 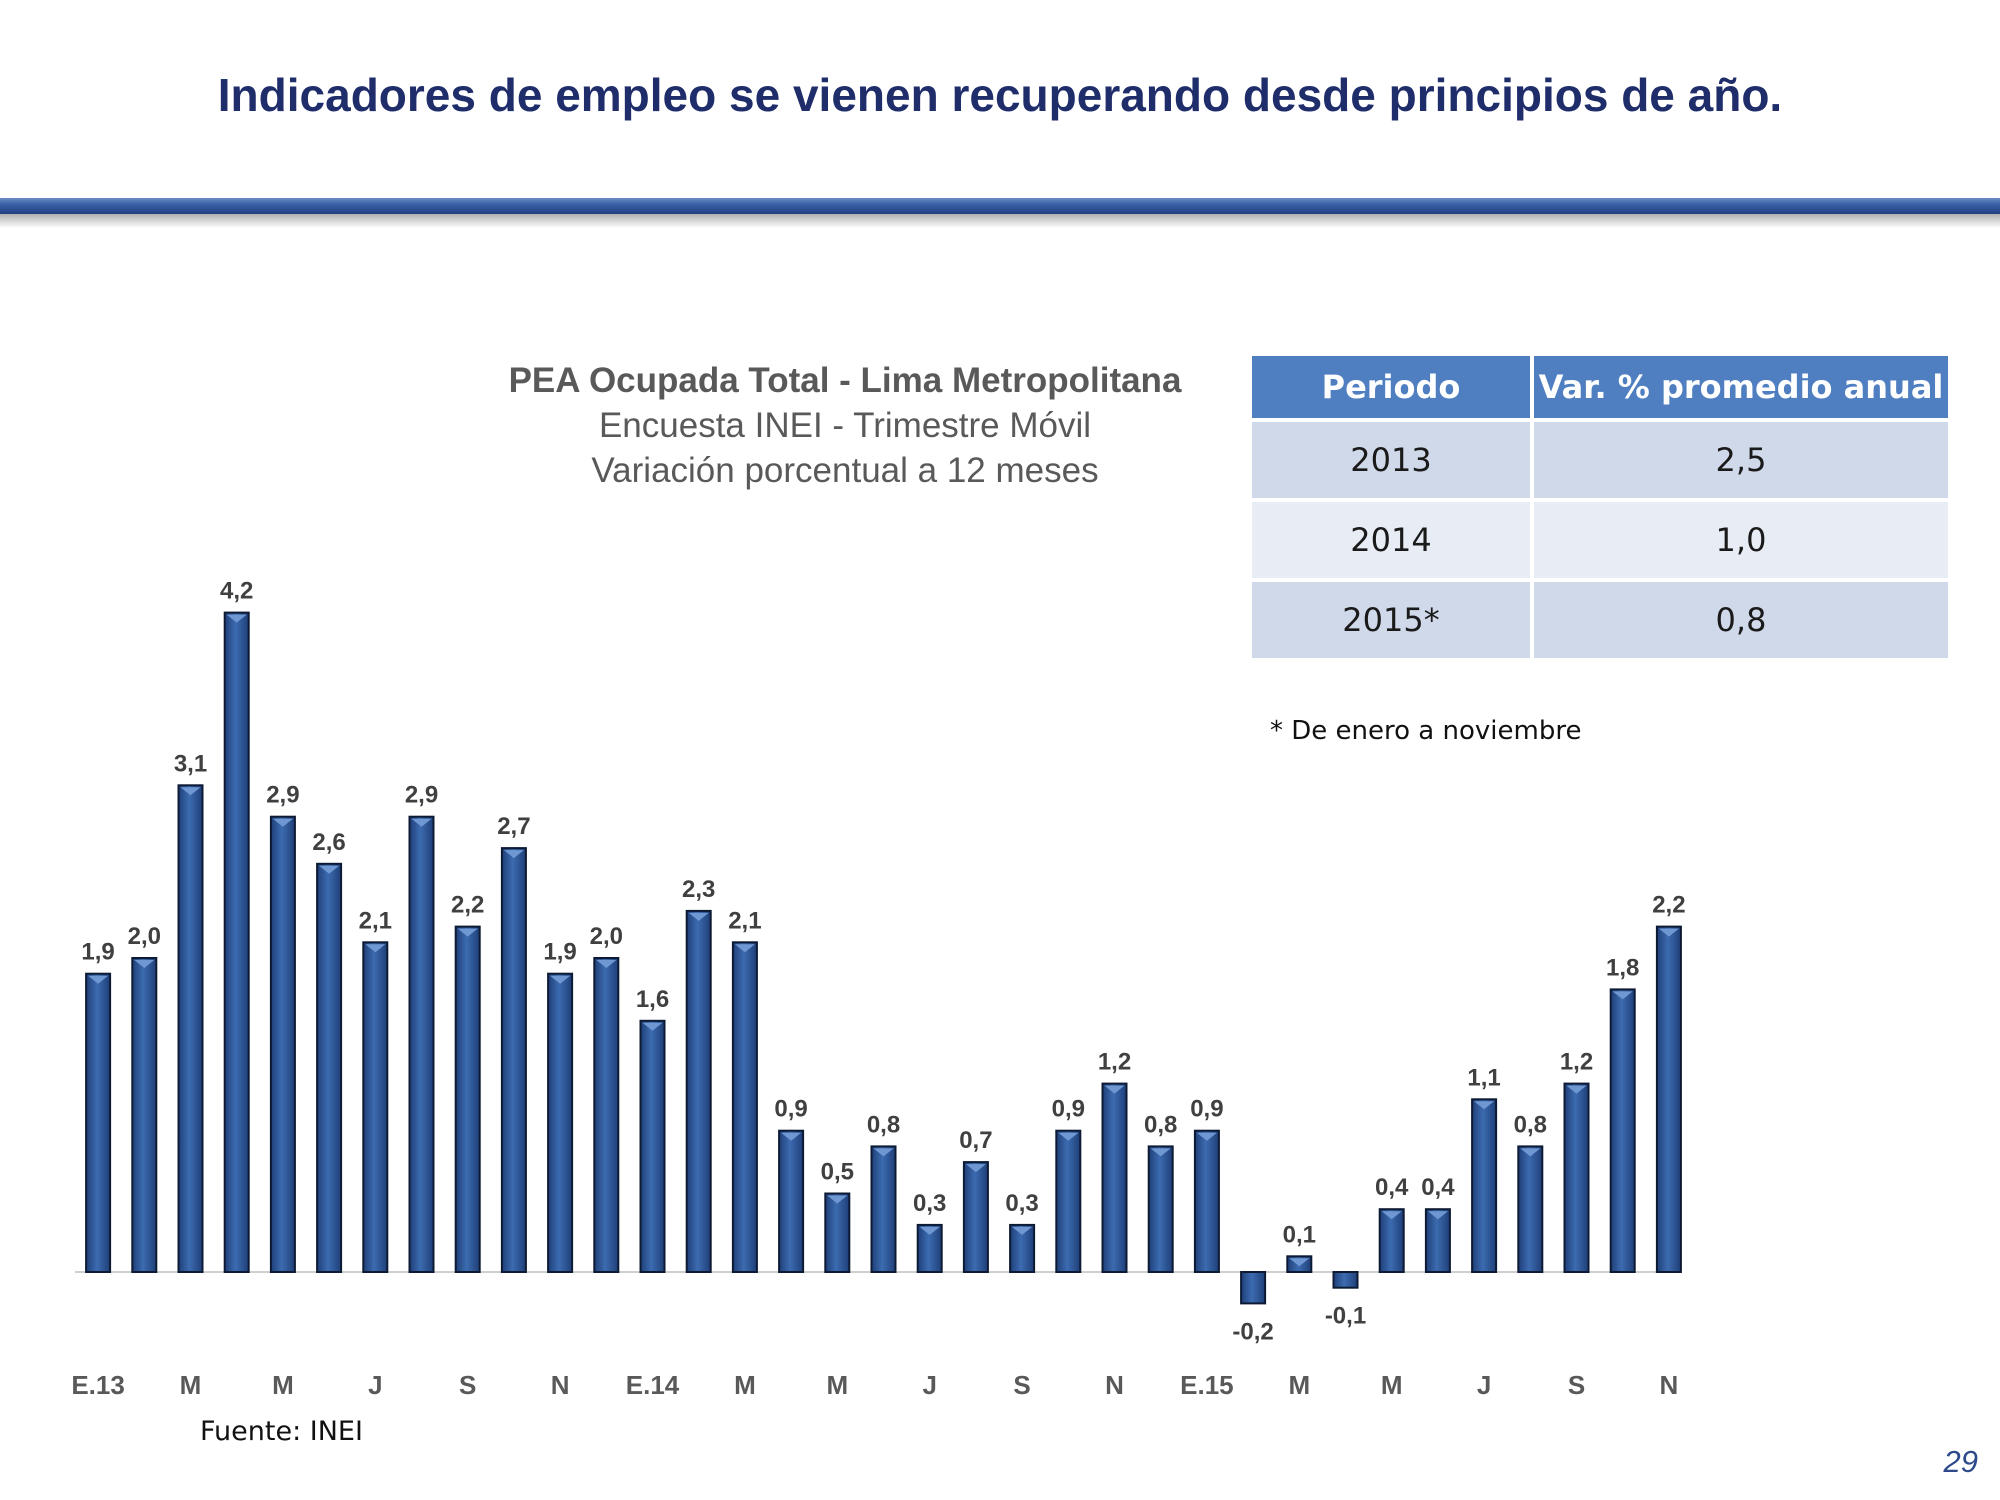 What do you see at coordinates (845, 380) in the screenshot?
I see `chart-title: PEA Ocupada Total - Lima Metropolitana` at bounding box center [845, 380].